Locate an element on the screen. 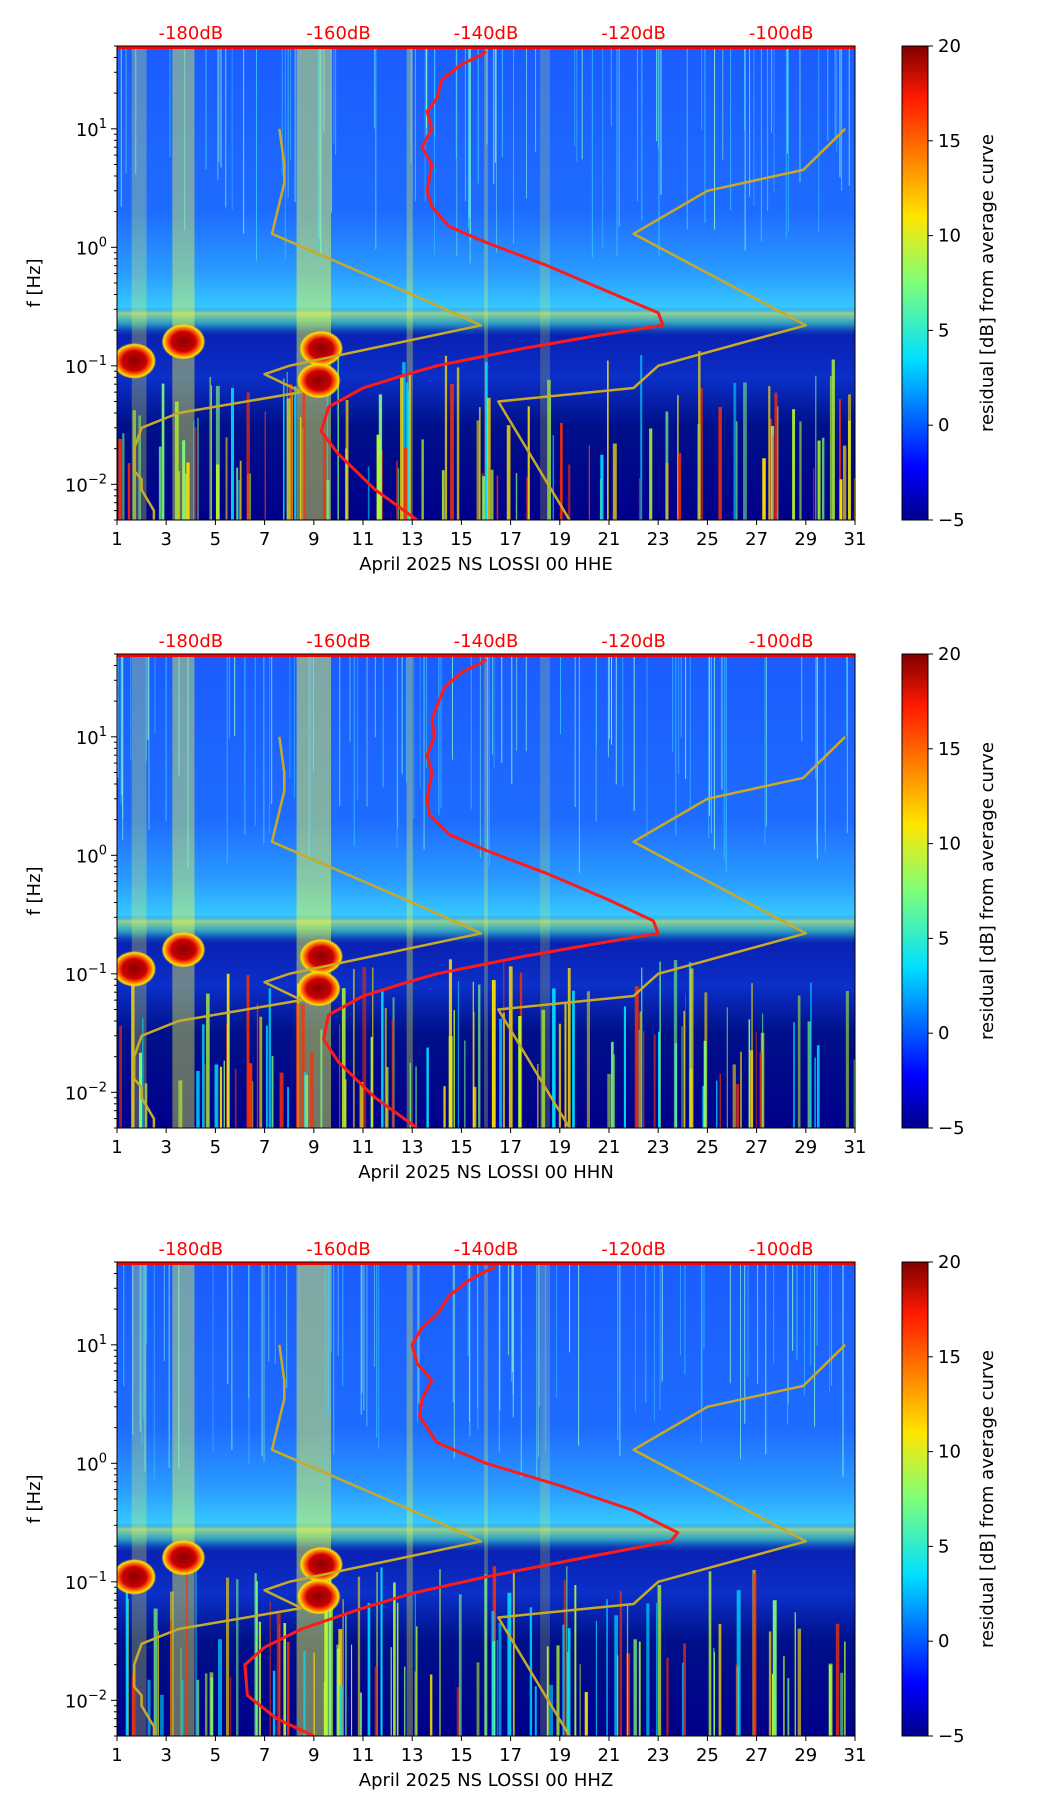 This screenshot has height=1806, width=1052. x-tick-label: 1 is located at coordinates (116, 1147).